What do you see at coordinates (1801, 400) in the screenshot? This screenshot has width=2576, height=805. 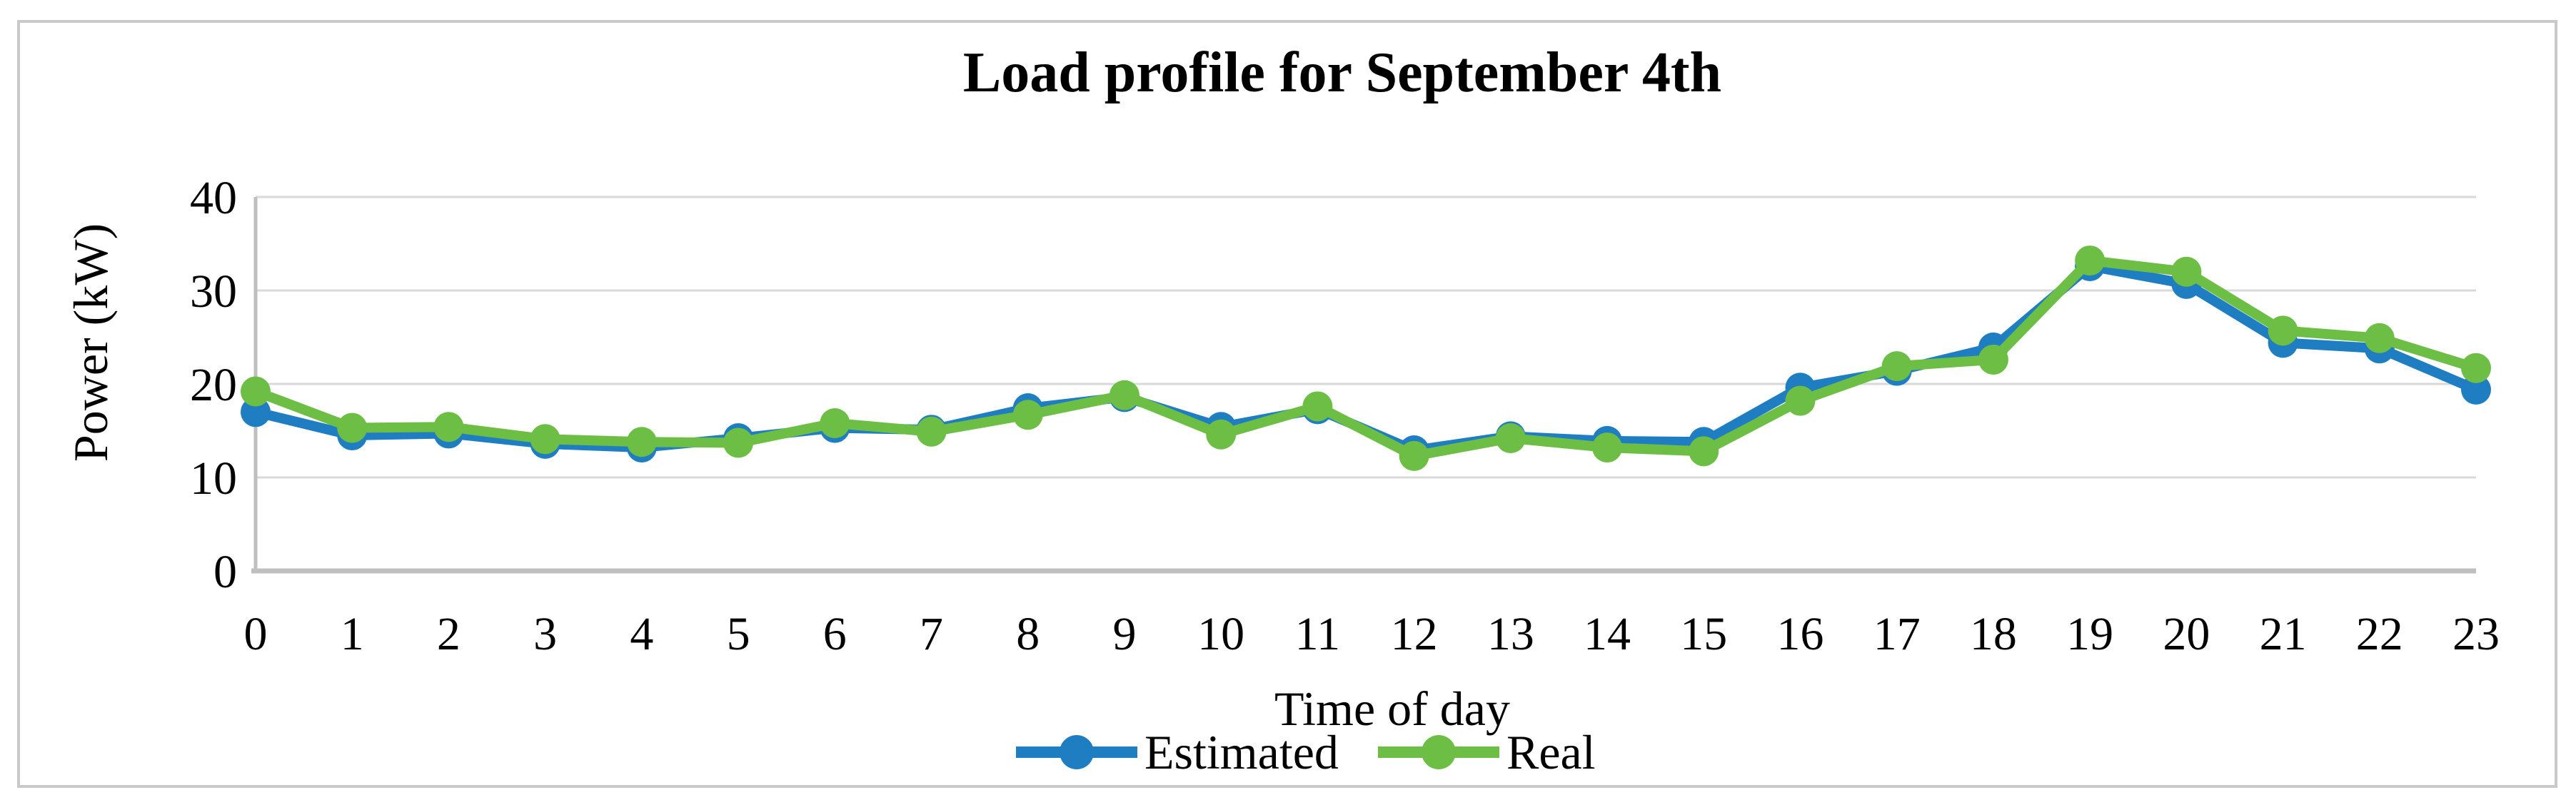 I see `data-point-real-h16` at bounding box center [1801, 400].